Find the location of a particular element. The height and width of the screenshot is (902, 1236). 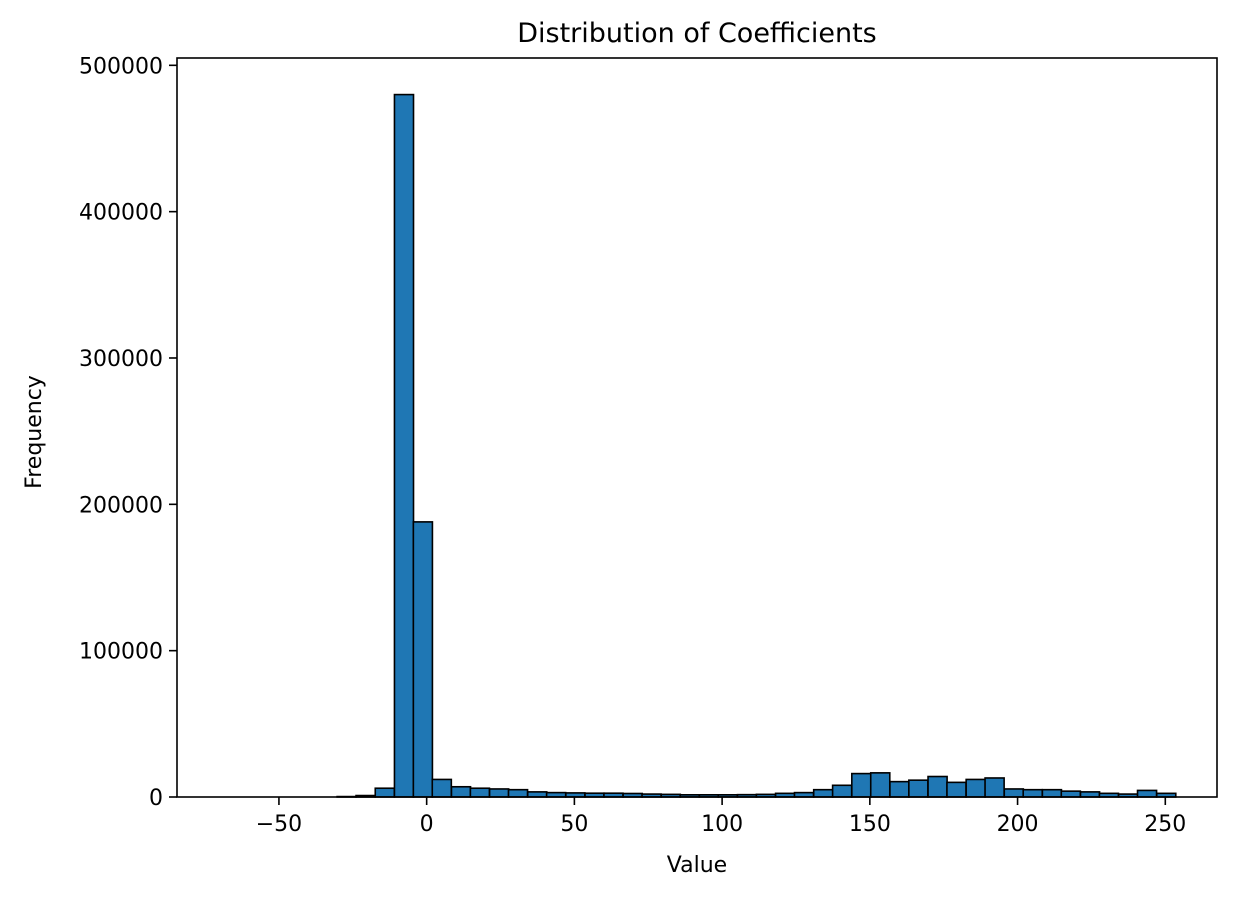

y-tick-label: 400000 is located at coordinates (121, 213).